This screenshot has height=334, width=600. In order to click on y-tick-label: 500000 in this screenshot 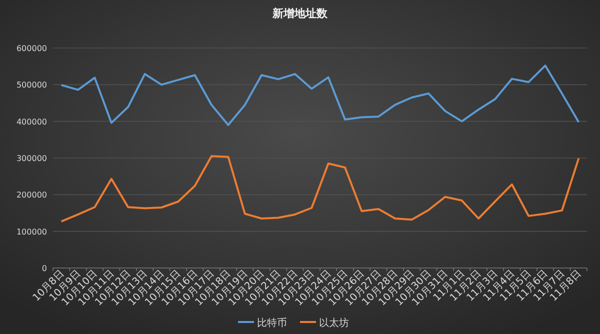, I will do `click(31, 85)`.